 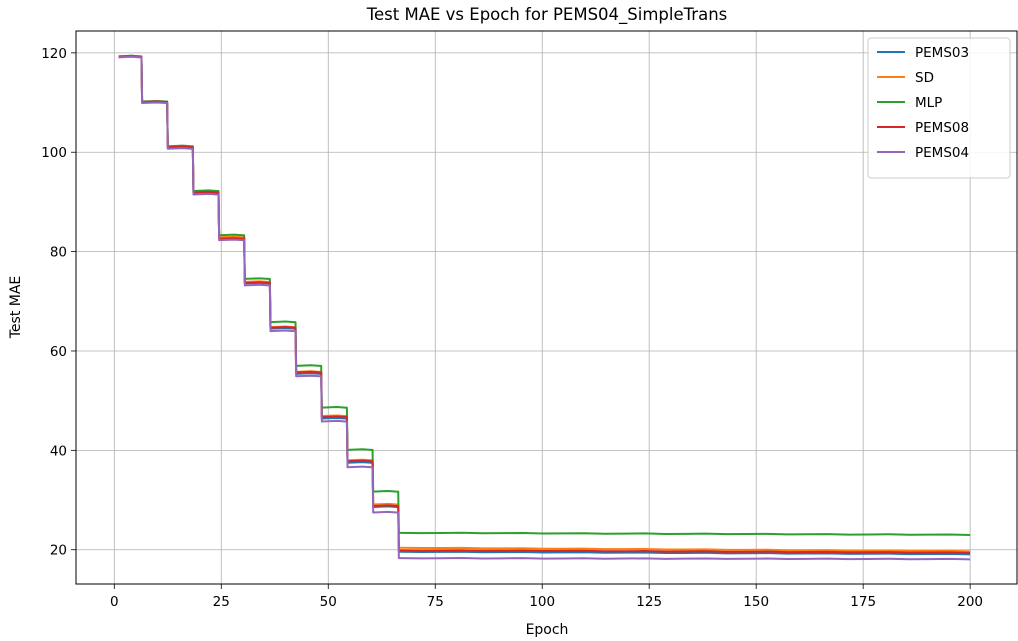 What do you see at coordinates (435, 602) in the screenshot?
I see `x-tick-label: 75` at bounding box center [435, 602].